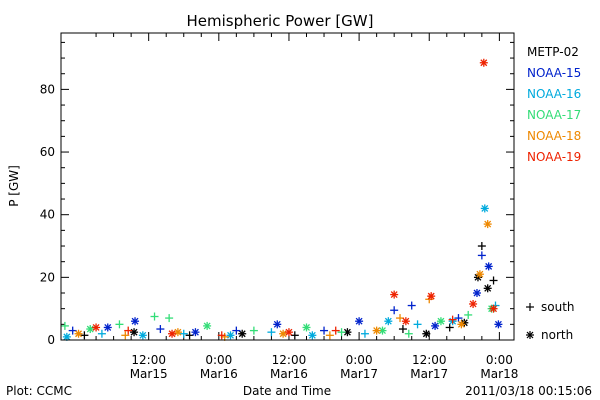  What do you see at coordinates (287, 391) in the screenshot?
I see `x-axis-label: Date and Time` at bounding box center [287, 391].